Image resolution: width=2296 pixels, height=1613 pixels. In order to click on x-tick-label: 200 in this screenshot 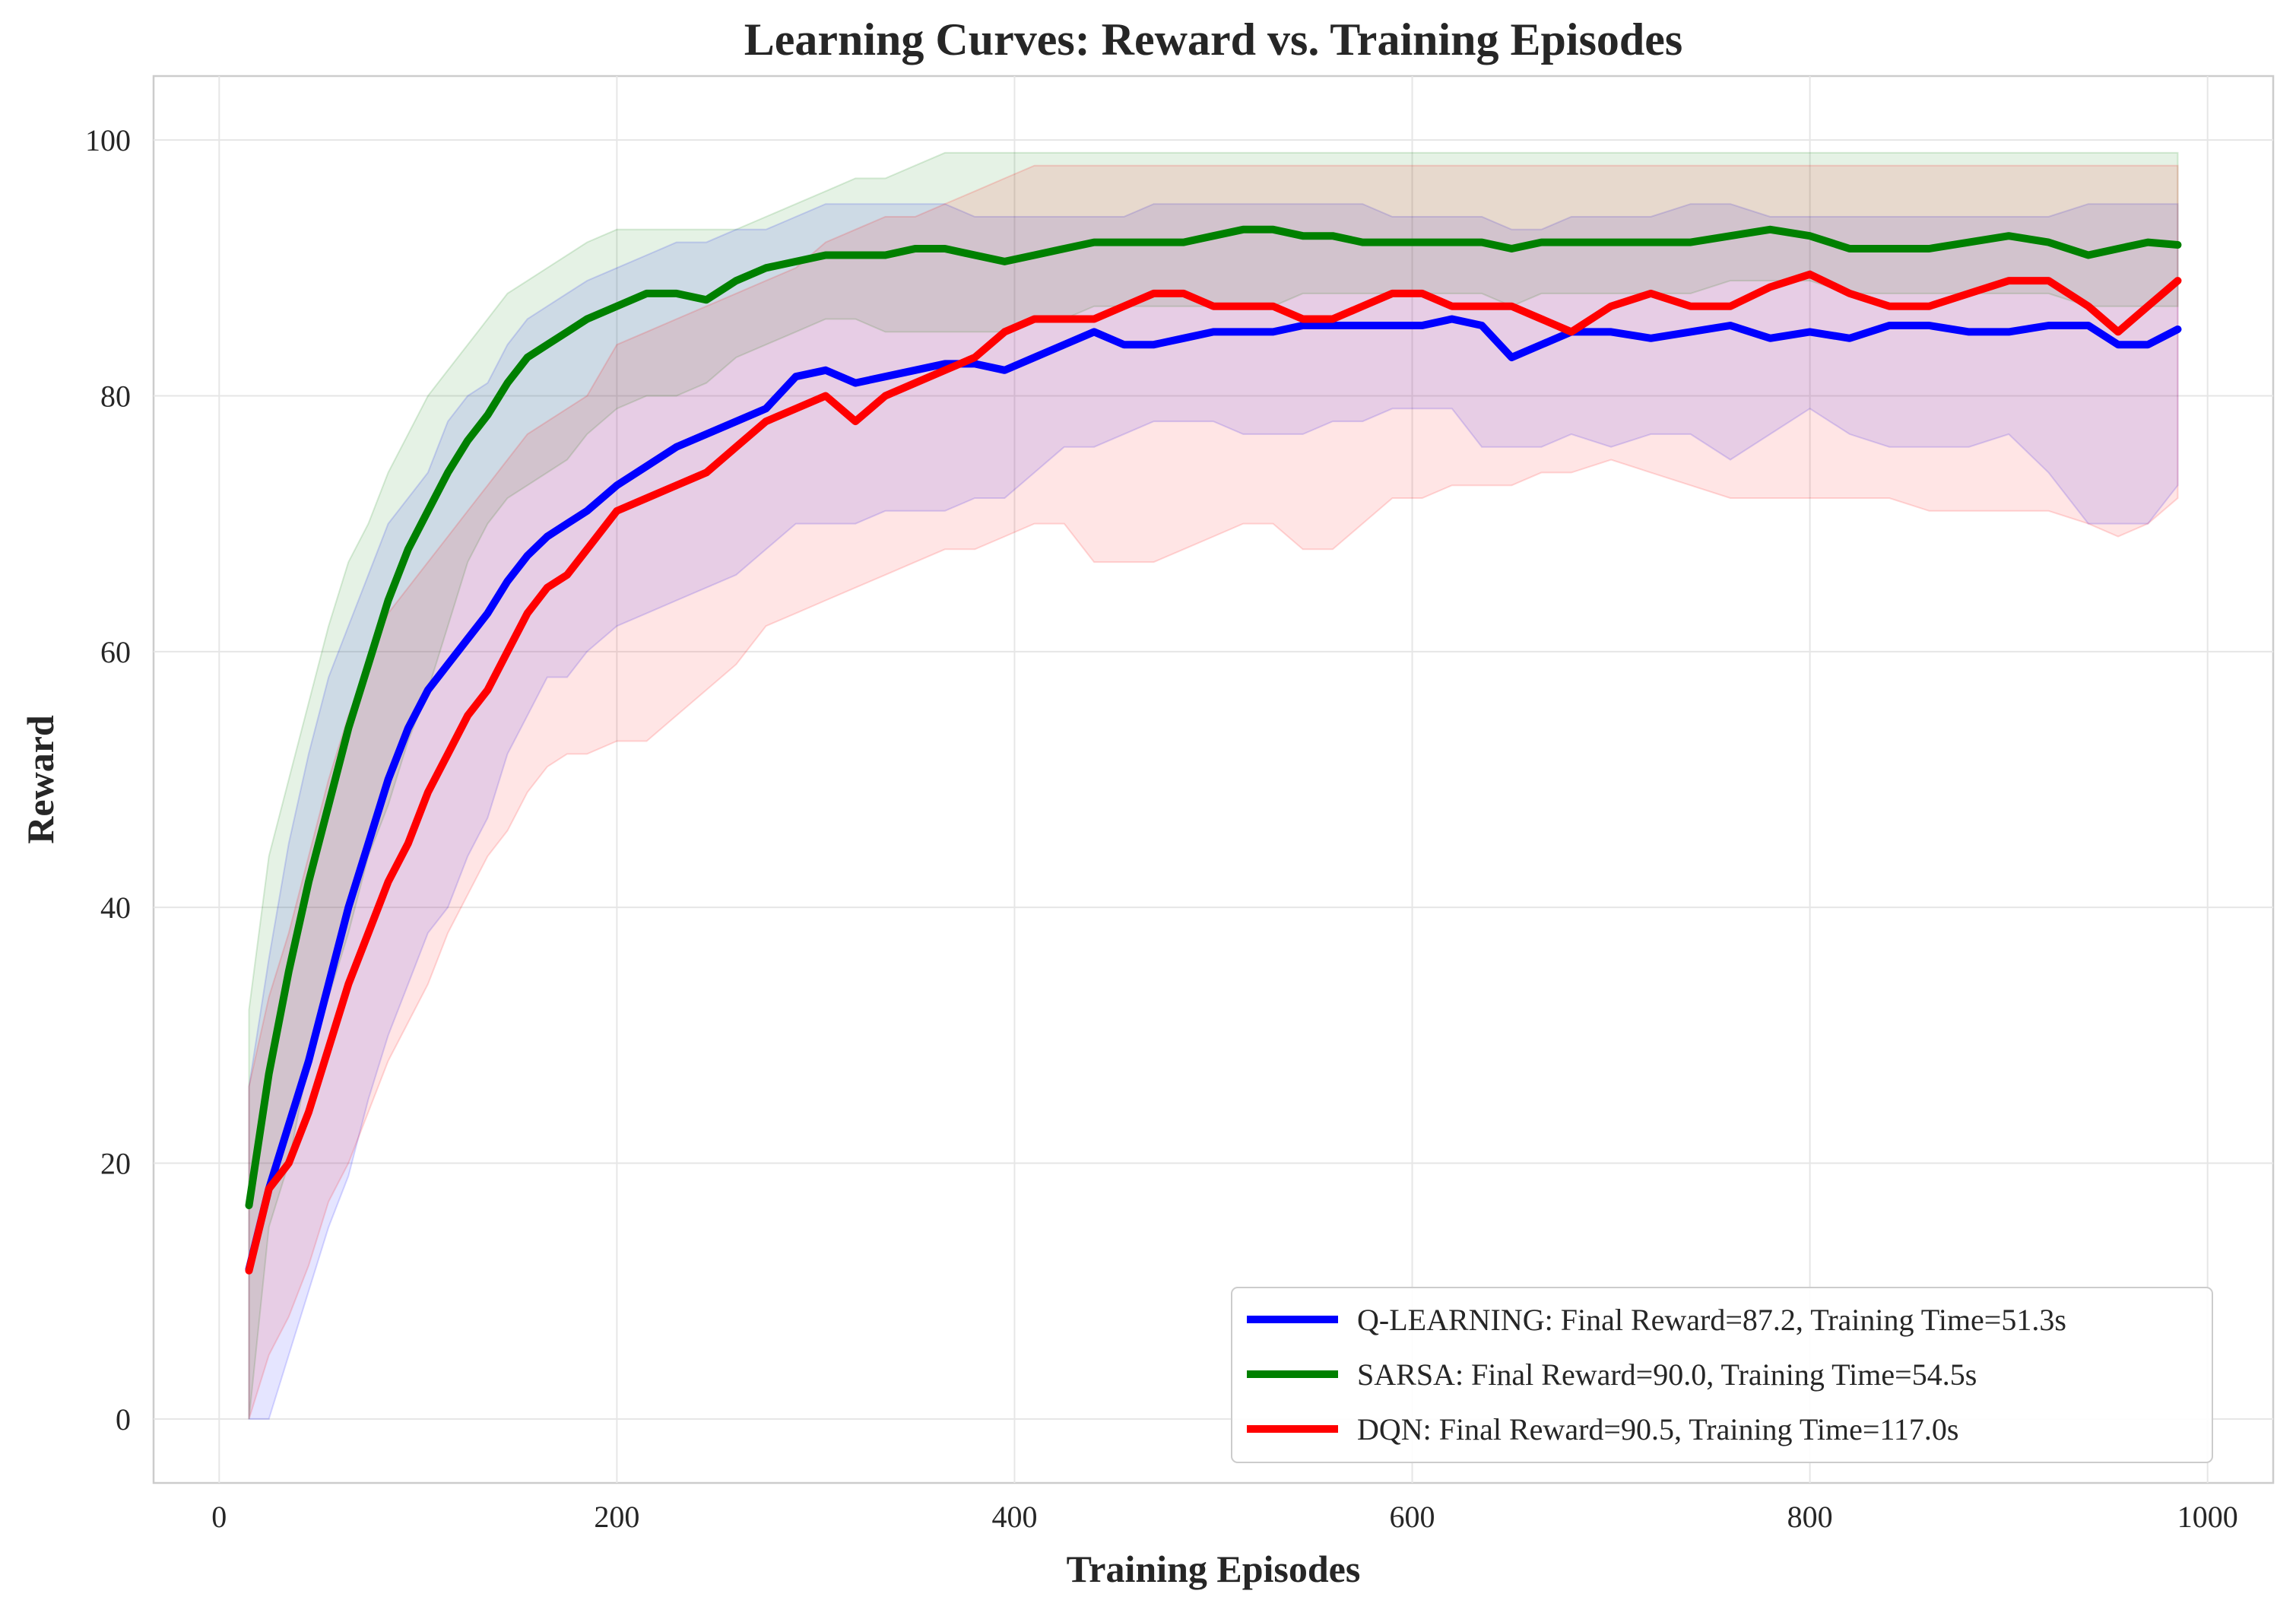, I will do `click(616, 1517)`.